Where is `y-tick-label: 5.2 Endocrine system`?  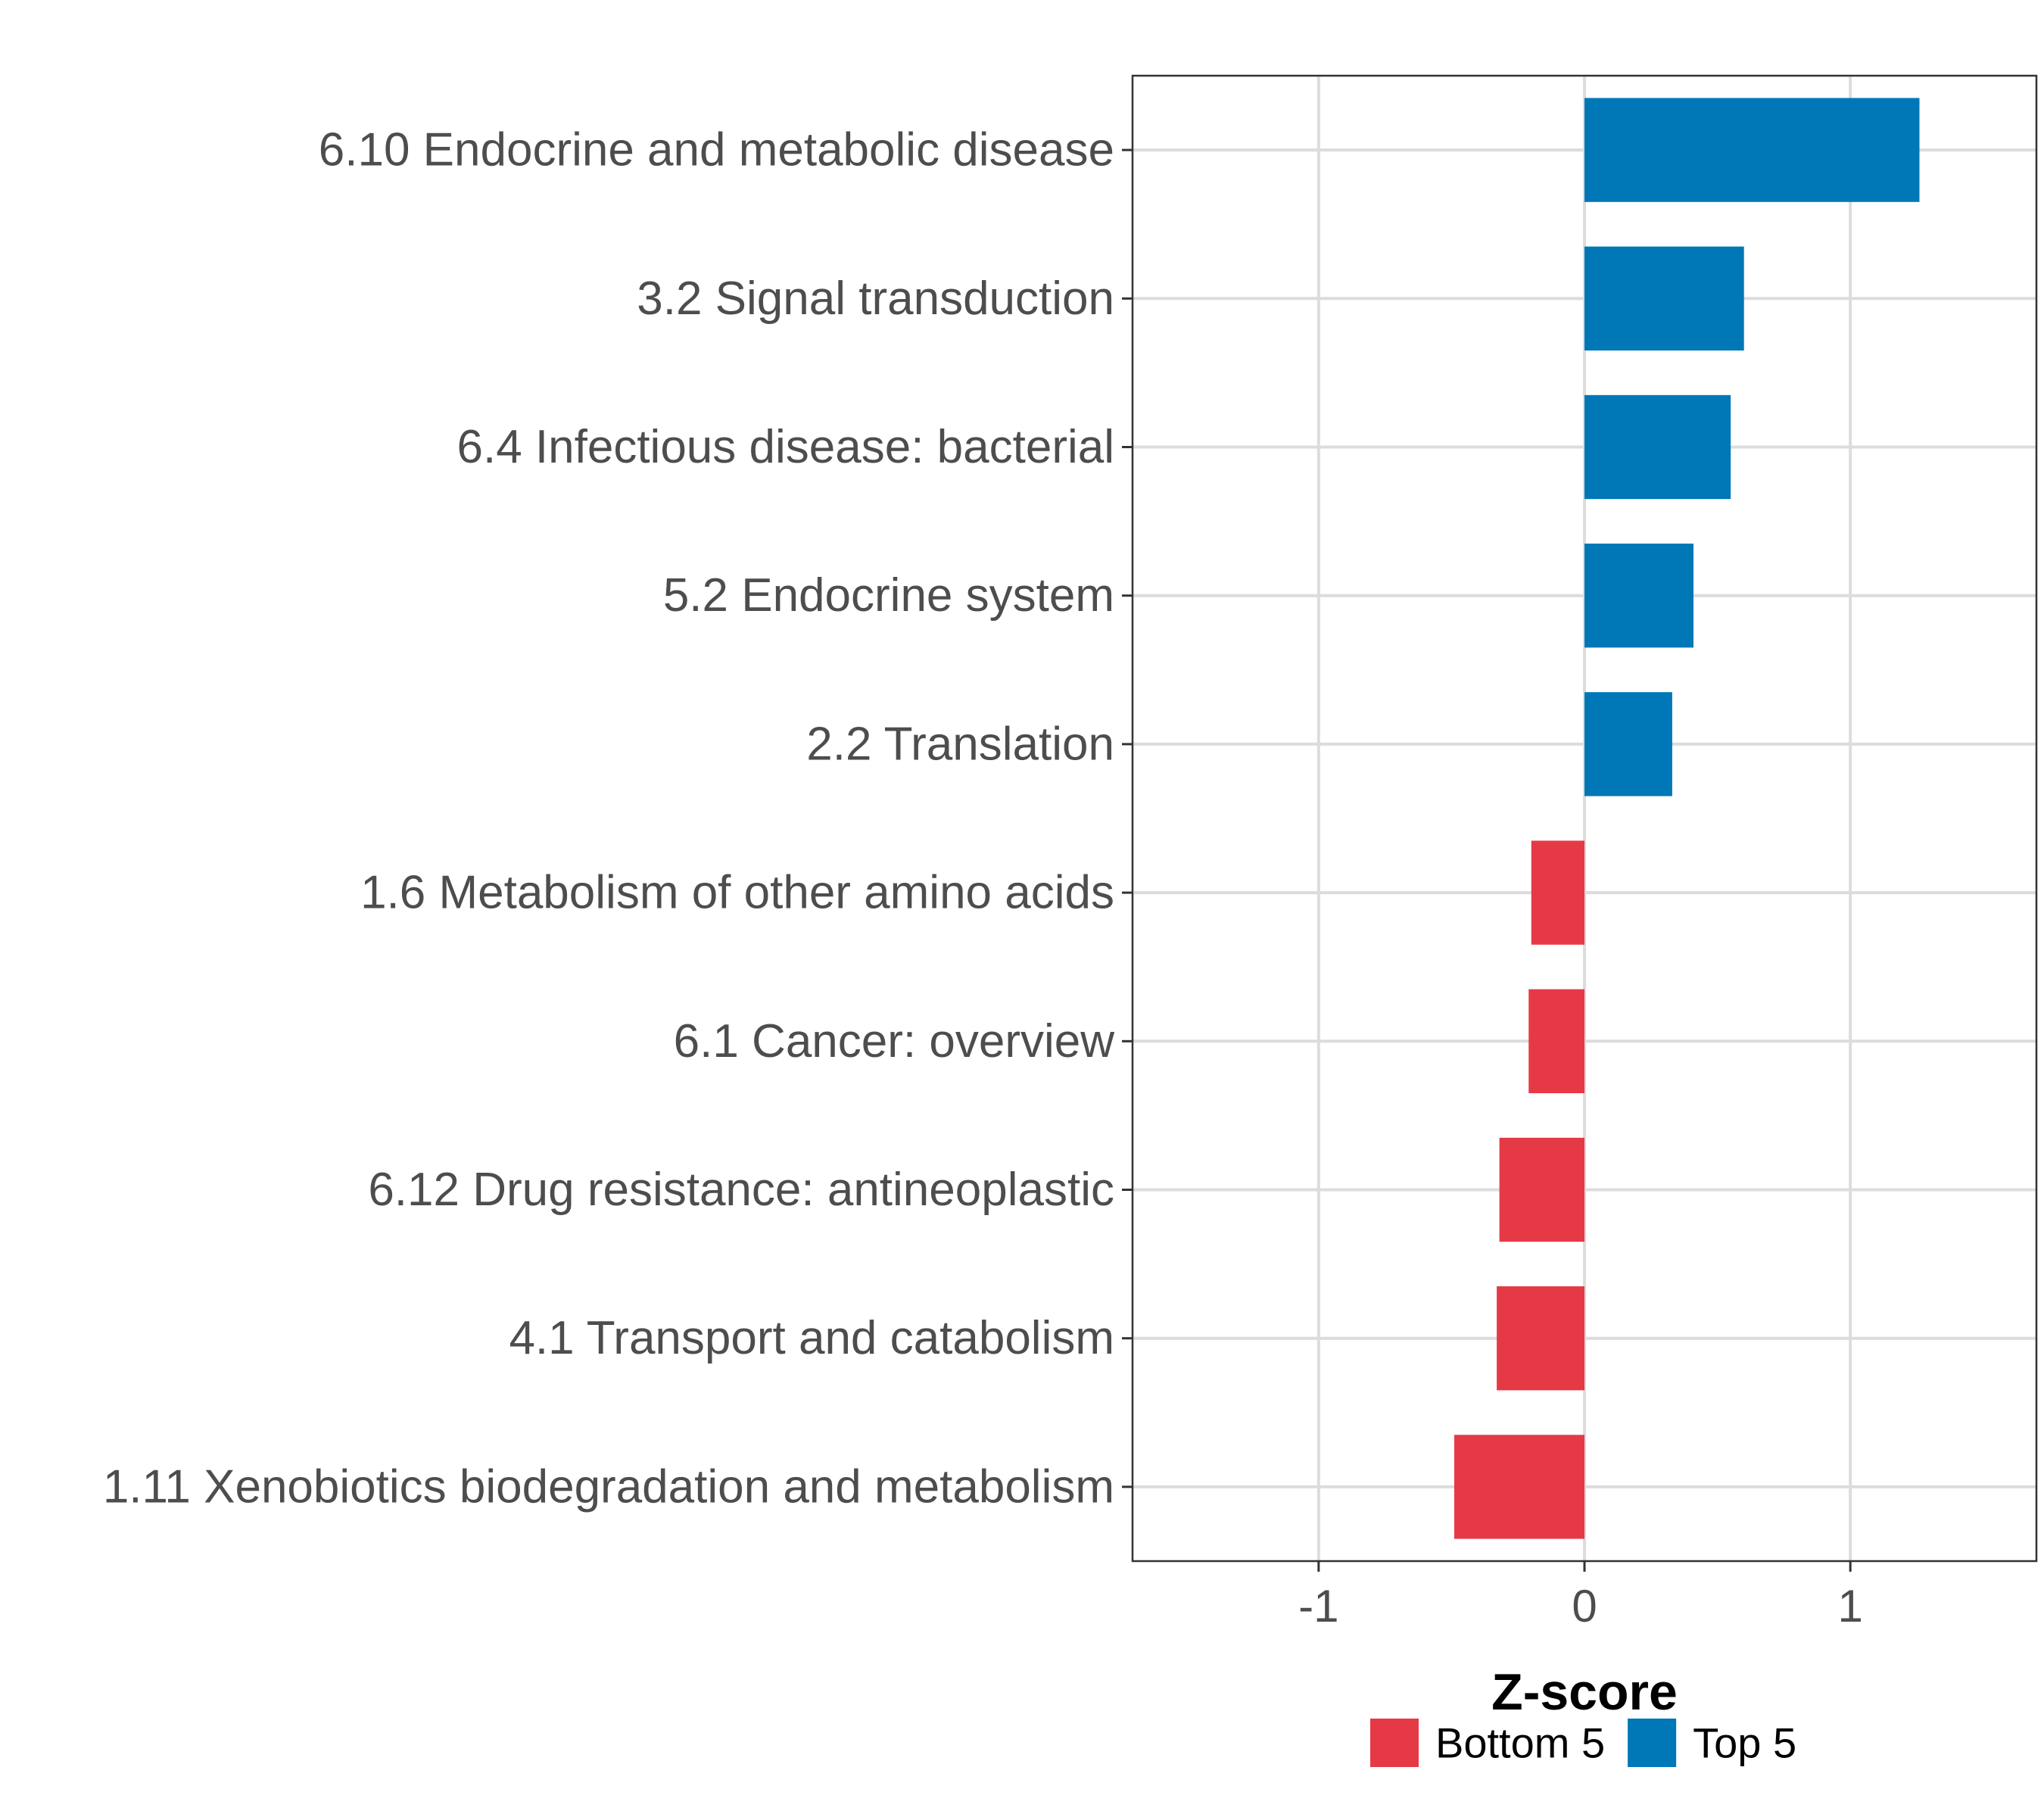
y-tick-label: 5.2 Endocrine system is located at coordinates (888, 595).